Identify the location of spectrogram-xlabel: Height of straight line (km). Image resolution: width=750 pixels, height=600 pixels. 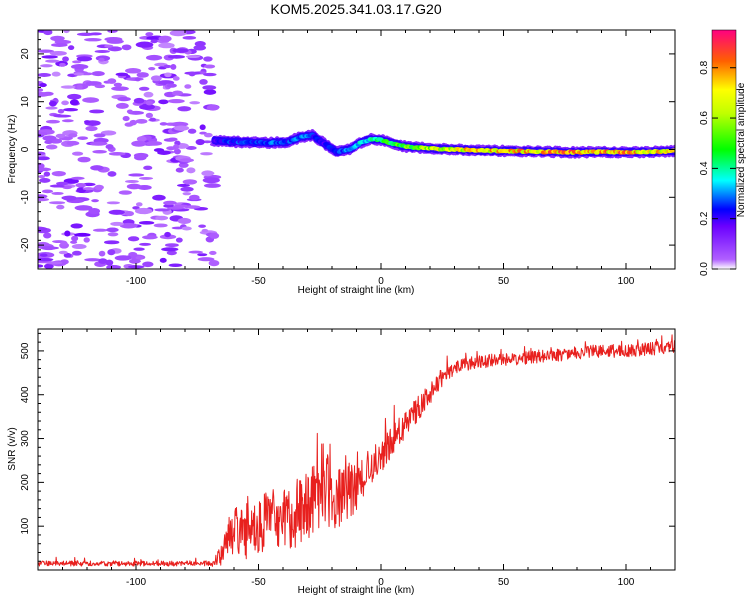
(356, 290).